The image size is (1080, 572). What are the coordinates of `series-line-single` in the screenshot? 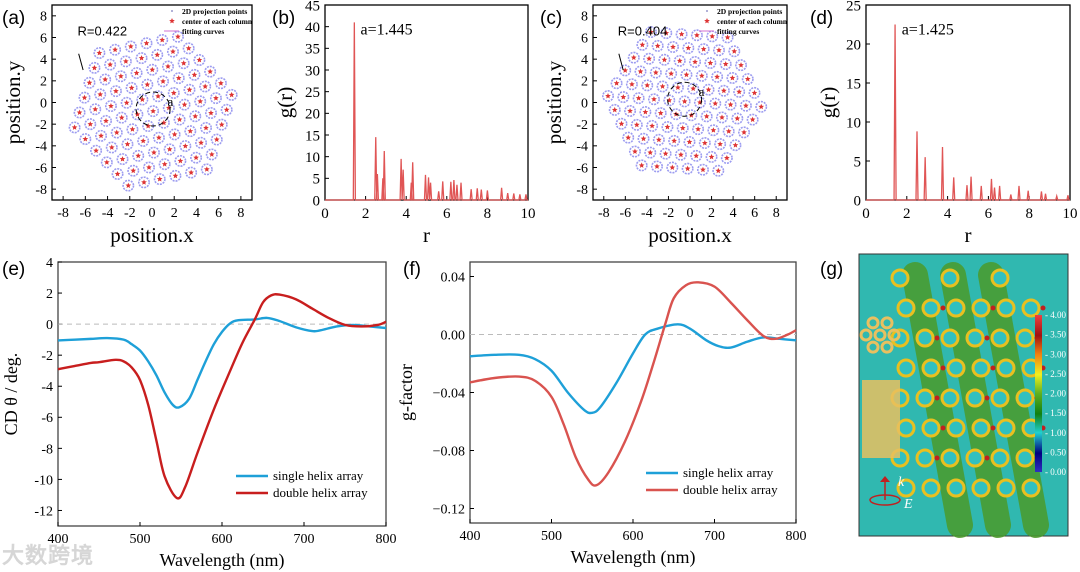 It's located at (633, 369).